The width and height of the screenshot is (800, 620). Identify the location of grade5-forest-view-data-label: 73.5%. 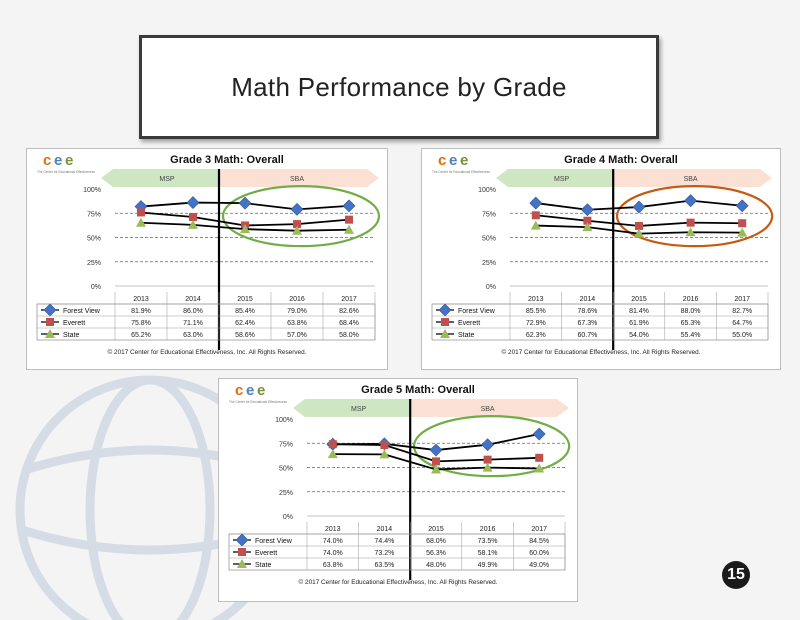
(488, 541).